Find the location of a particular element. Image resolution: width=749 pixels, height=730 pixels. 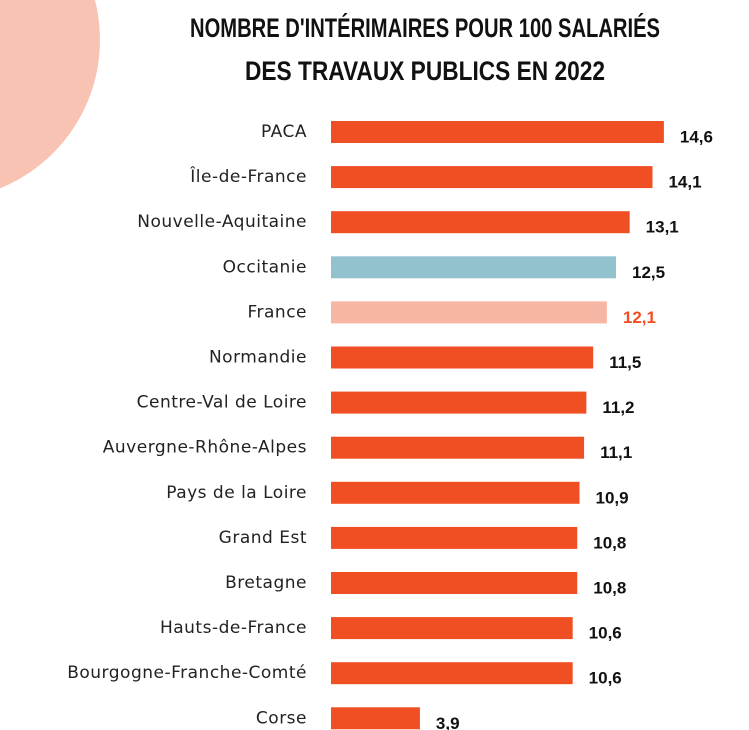

category-label: Hauts-de-France is located at coordinates (233, 628).